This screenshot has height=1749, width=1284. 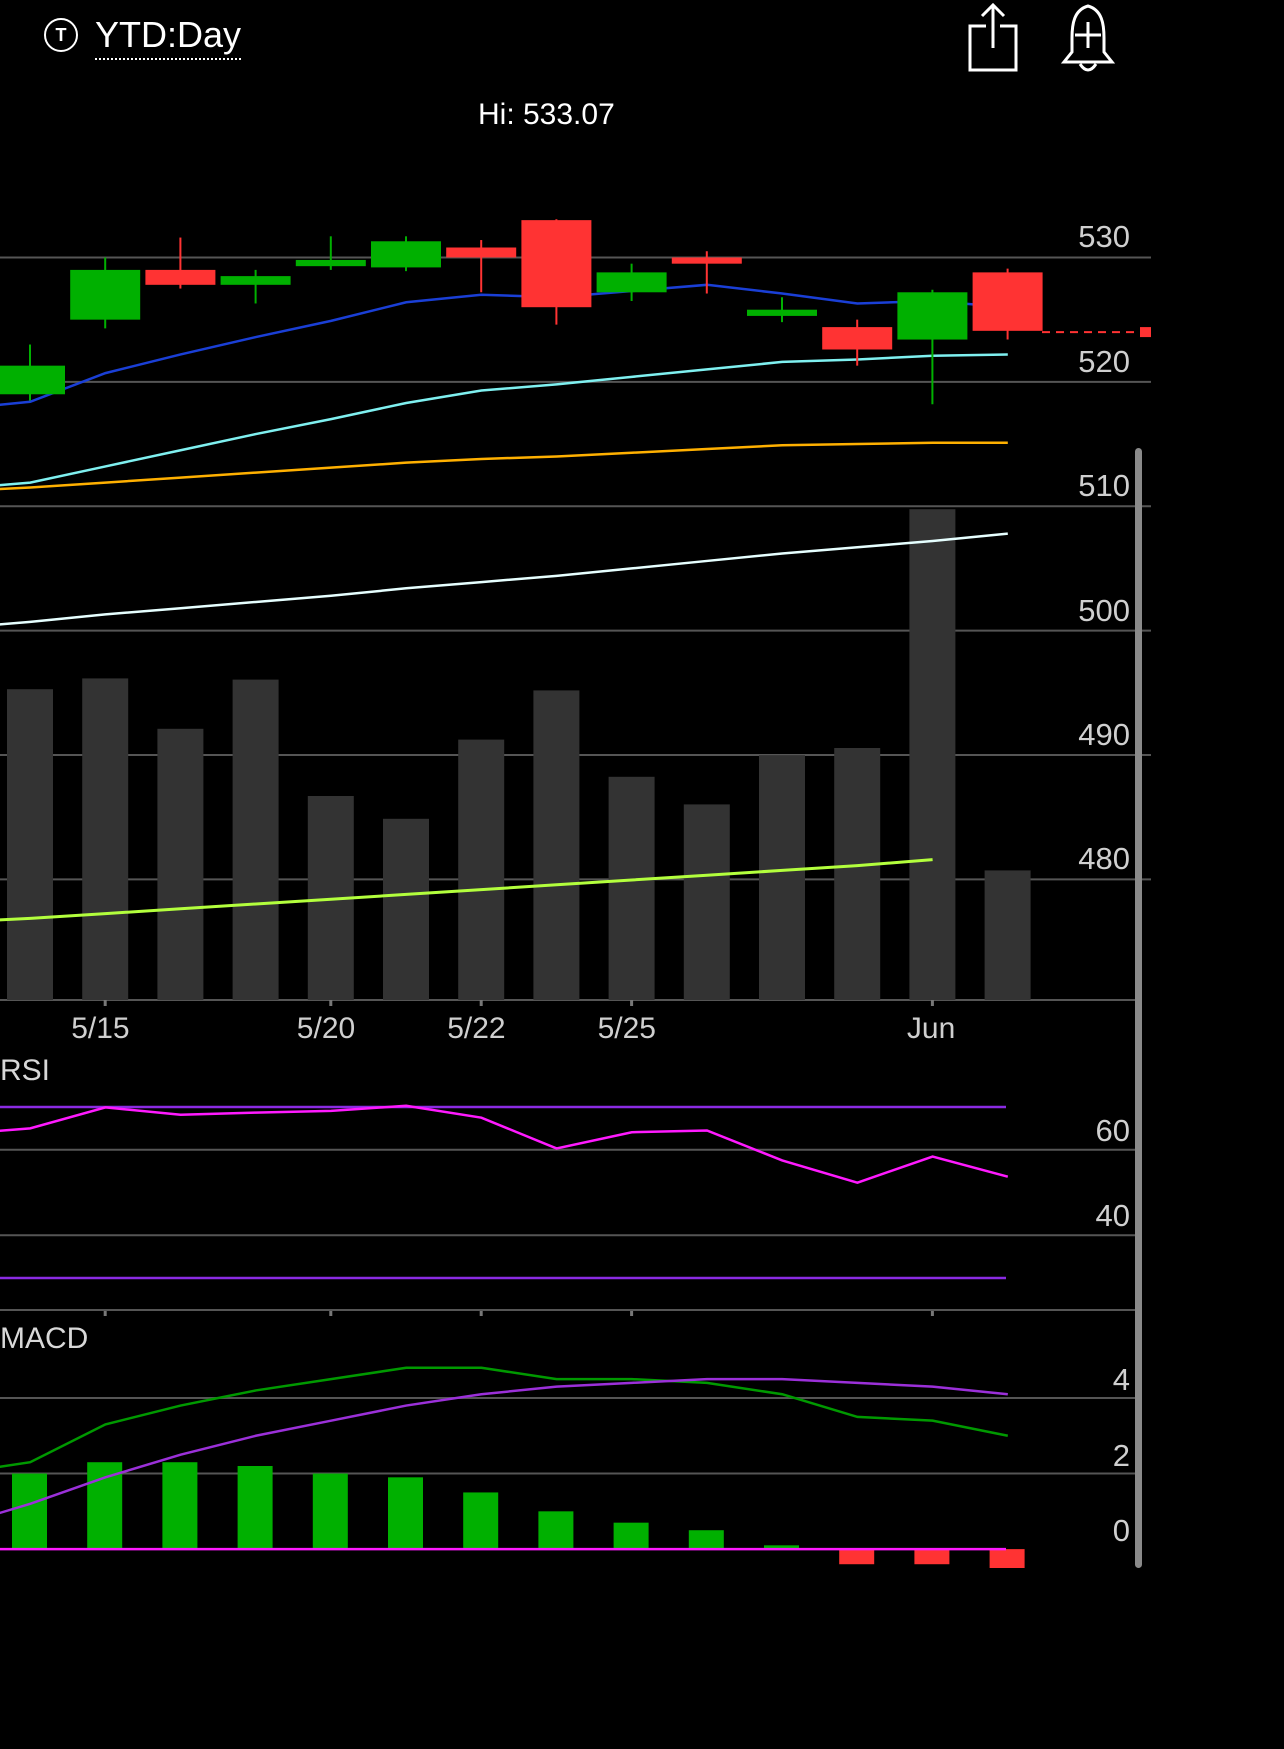 I want to click on share-icon, so click(x=992, y=39).